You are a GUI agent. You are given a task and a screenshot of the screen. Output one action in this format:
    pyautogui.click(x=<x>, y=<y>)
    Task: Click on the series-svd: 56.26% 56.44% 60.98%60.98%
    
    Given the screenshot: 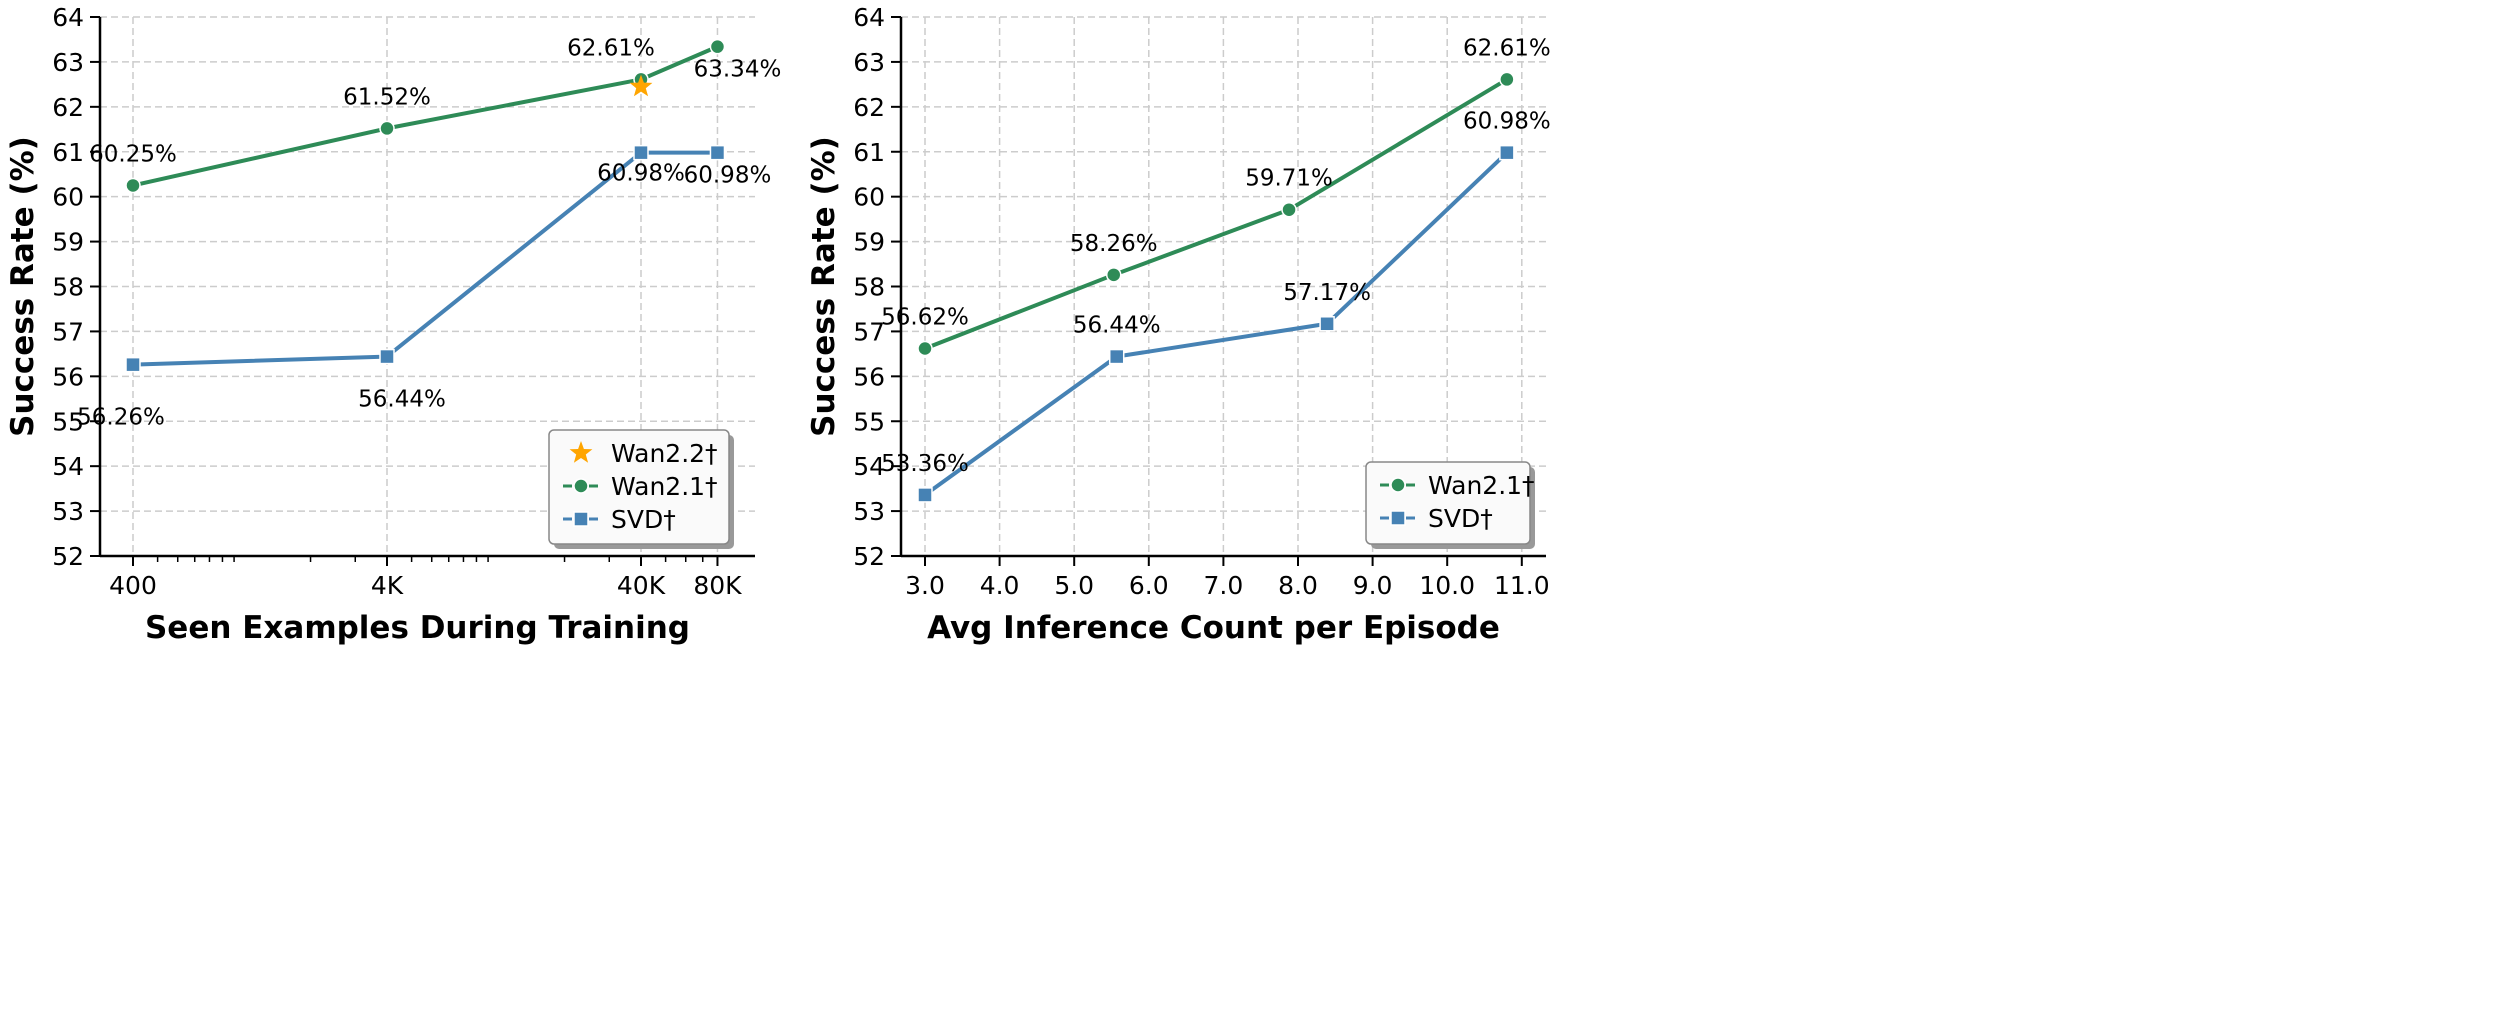 What is the action you would take?
    pyautogui.click(x=424, y=287)
    